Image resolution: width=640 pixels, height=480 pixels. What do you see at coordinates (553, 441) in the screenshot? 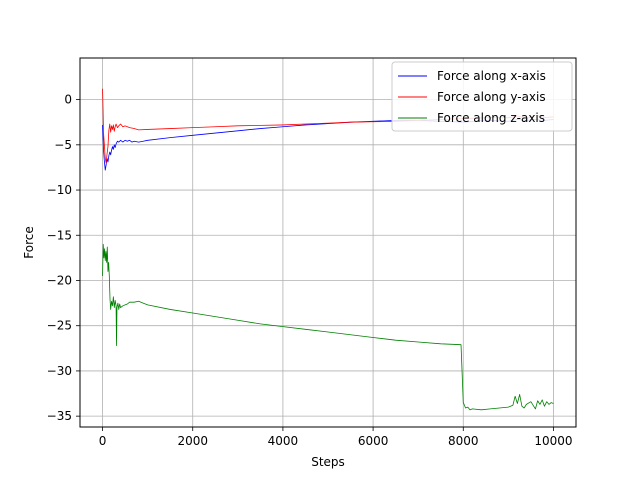
I see `x-tick-label: 10000` at bounding box center [553, 441].